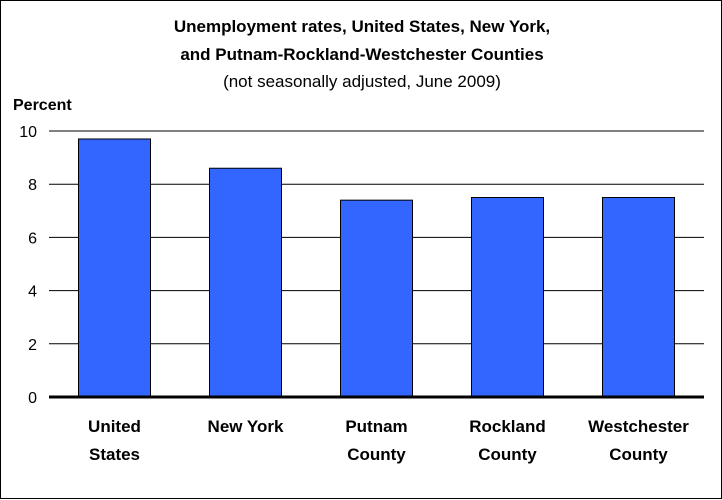  I want to click on y-tick-label: 0, so click(32, 398).